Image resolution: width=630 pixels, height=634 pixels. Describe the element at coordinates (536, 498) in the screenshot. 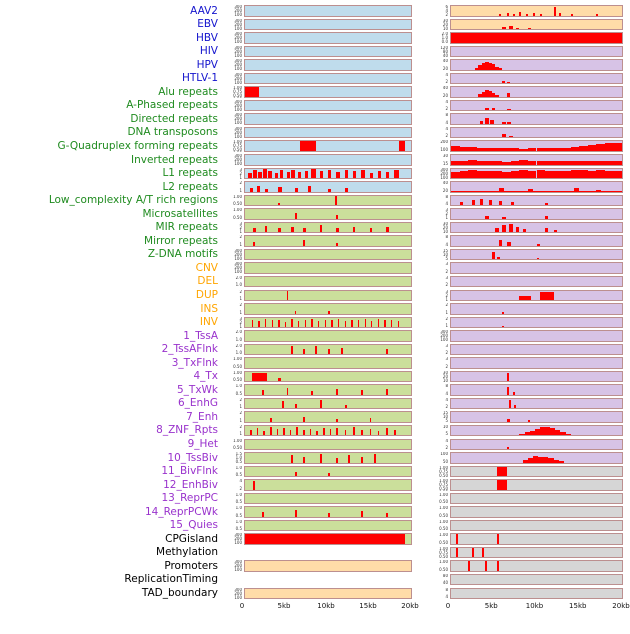

I see `track-panel-right-13-reprpc` at that location.